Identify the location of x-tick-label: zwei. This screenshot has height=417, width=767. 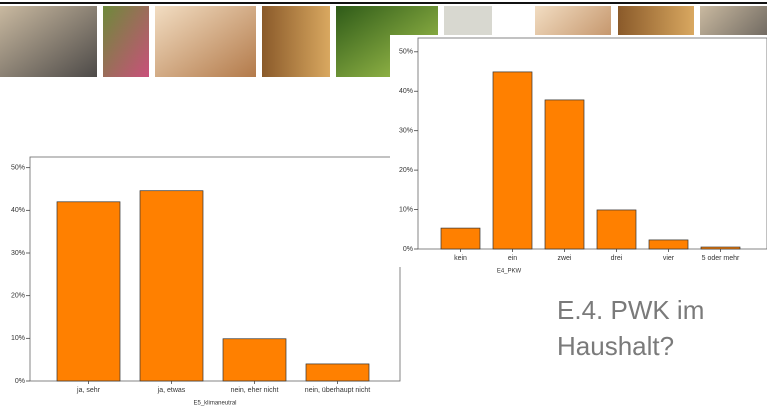
(564, 258).